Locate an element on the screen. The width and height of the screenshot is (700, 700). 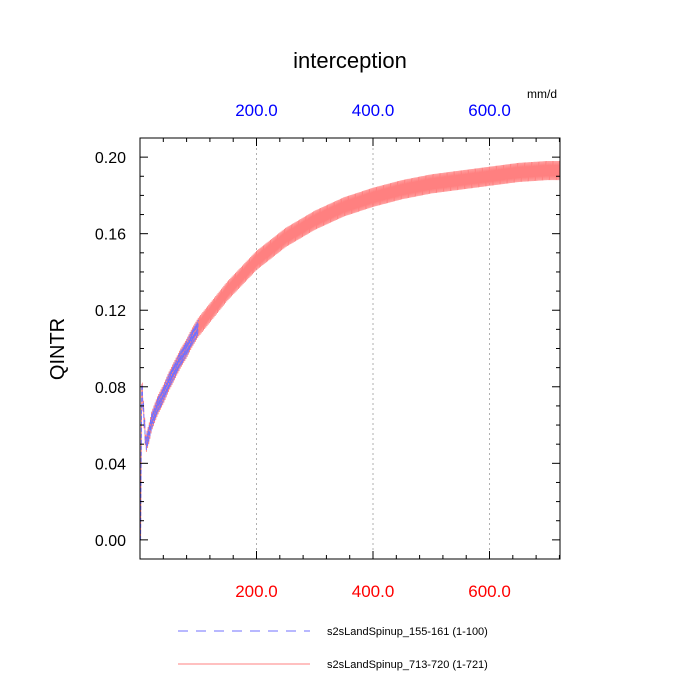
y-tick-label: 0.04 is located at coordinates (110, 464).